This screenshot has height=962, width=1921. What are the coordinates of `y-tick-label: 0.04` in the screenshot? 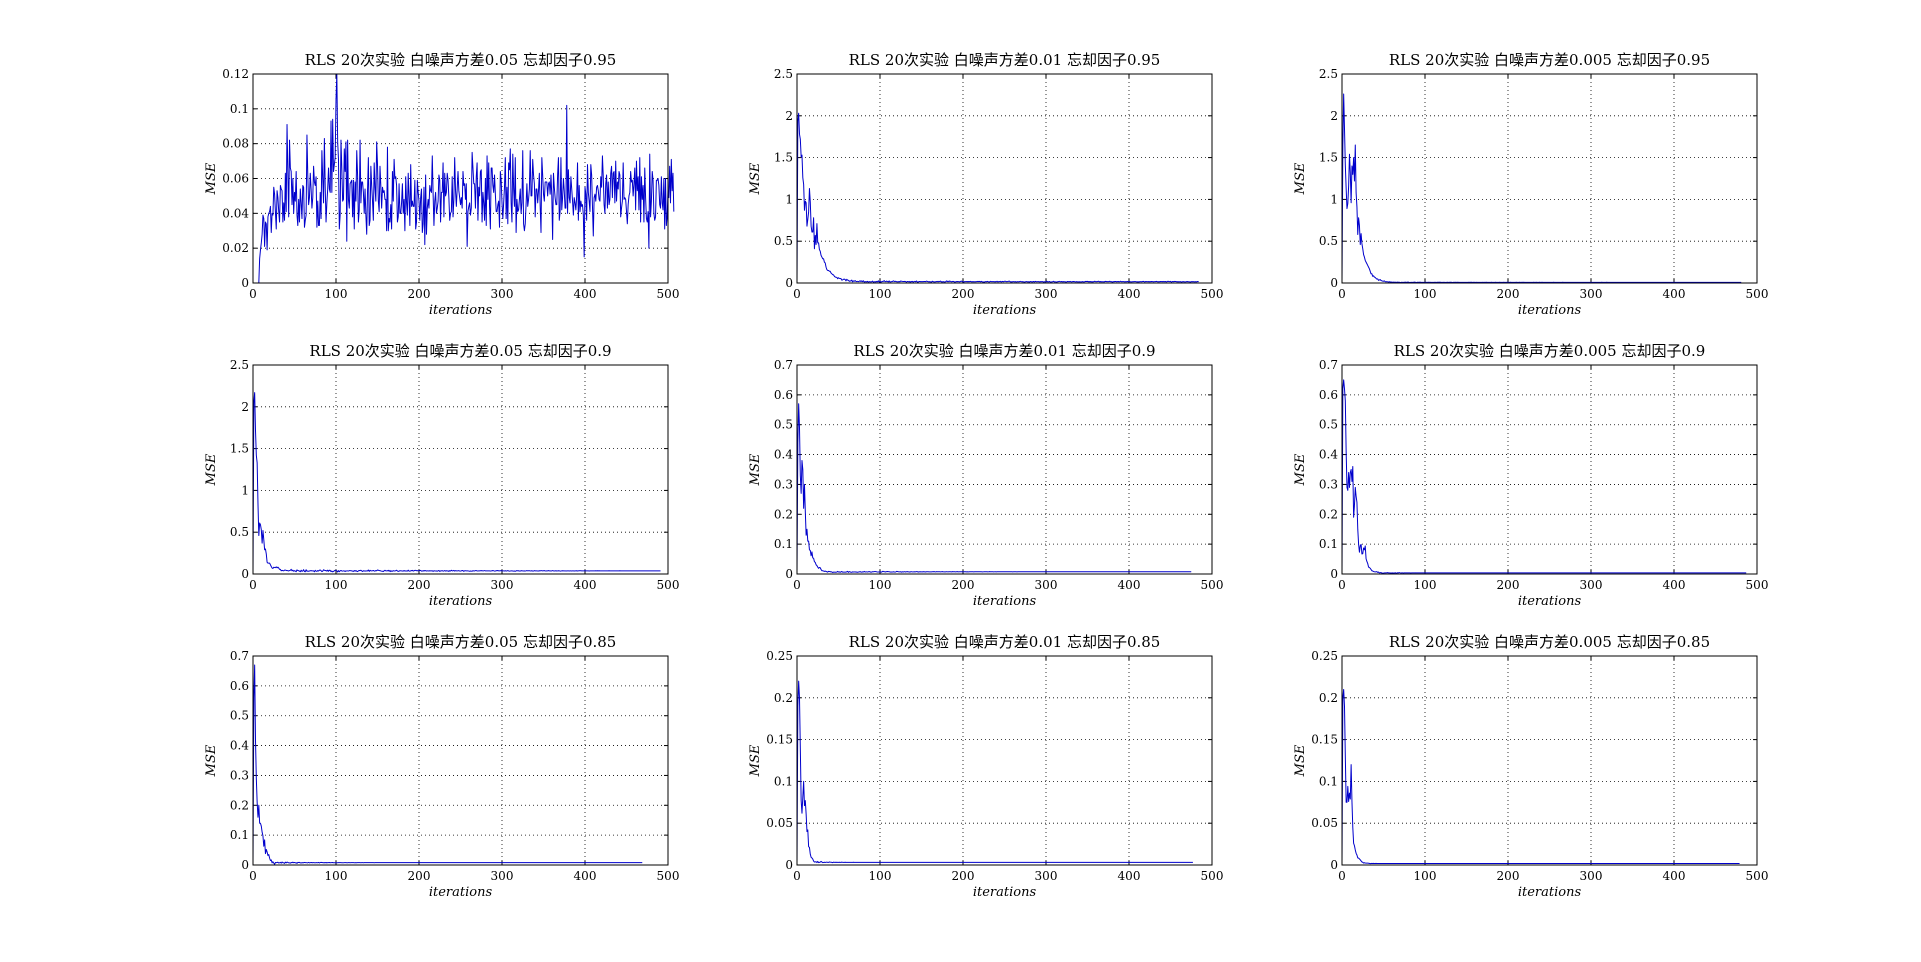 It's located at (235, 213).